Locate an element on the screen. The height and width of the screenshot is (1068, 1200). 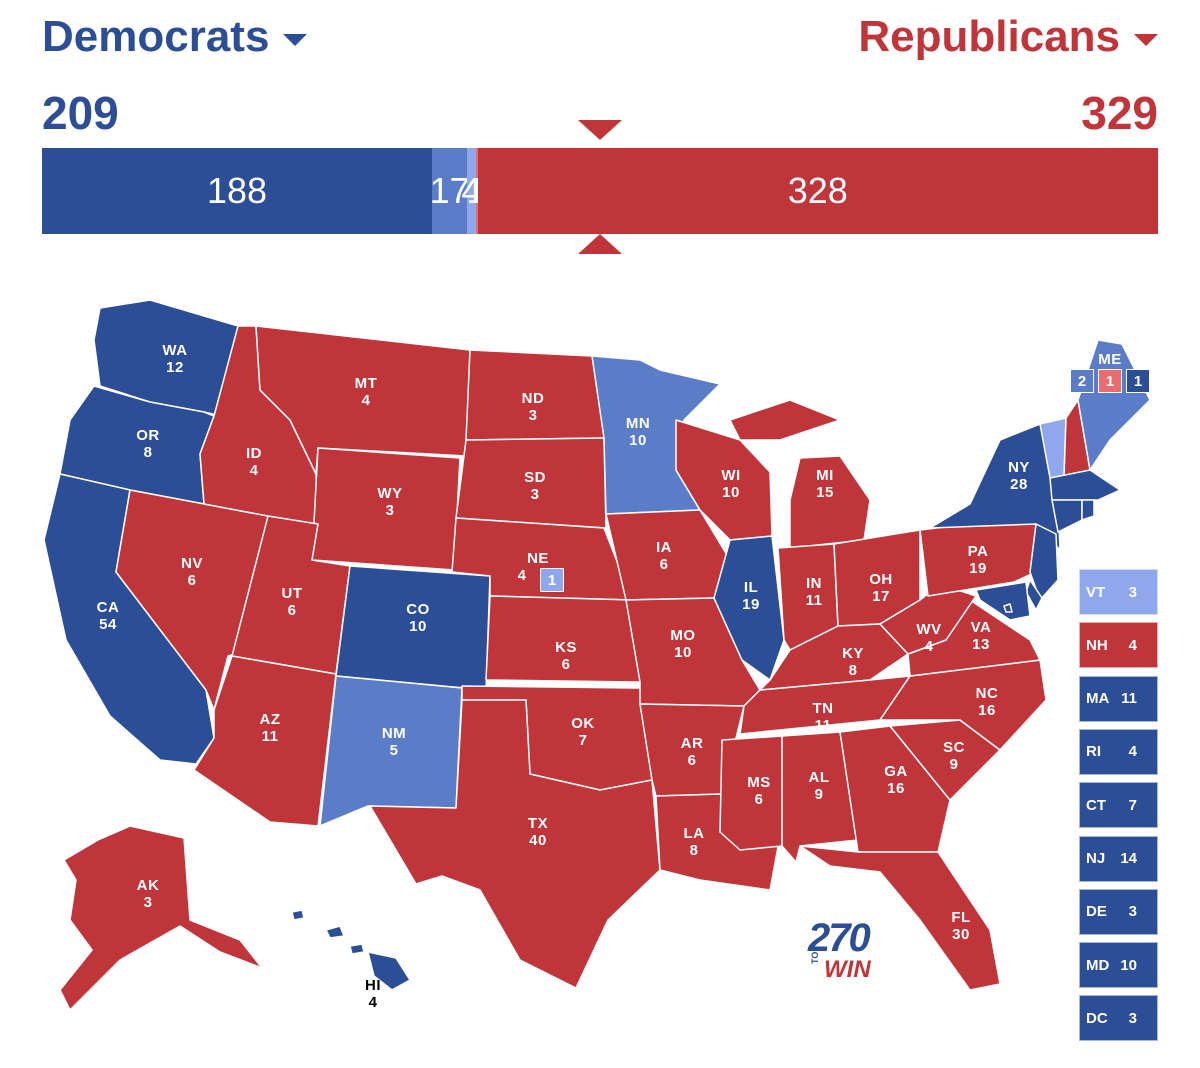
state-label-abbr: KS is located at coordinates (566, 647).